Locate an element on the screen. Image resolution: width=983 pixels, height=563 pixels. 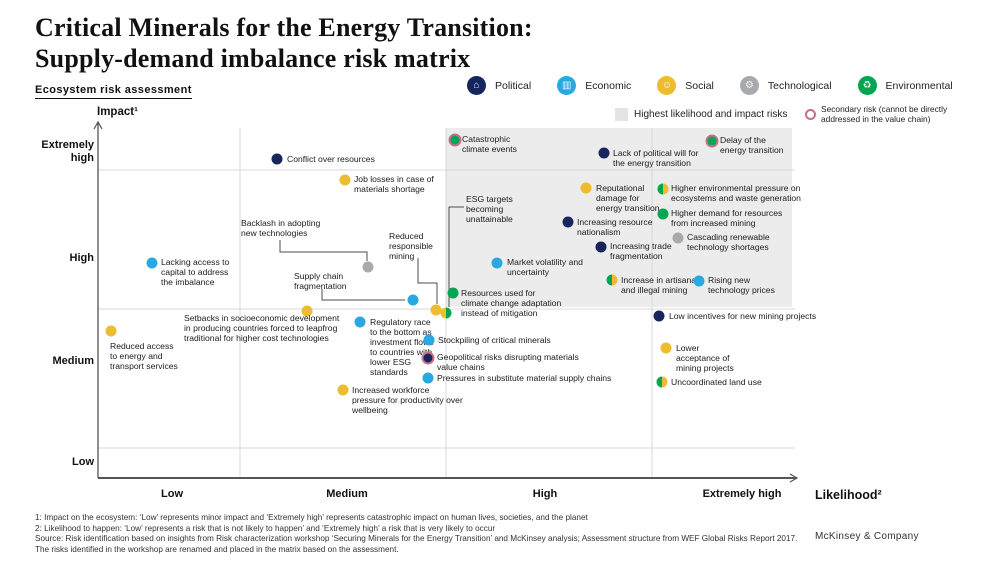
risk-label-low-incentives-new-mining: Low incentives for new mining projects is located at coordinates (743, 316).